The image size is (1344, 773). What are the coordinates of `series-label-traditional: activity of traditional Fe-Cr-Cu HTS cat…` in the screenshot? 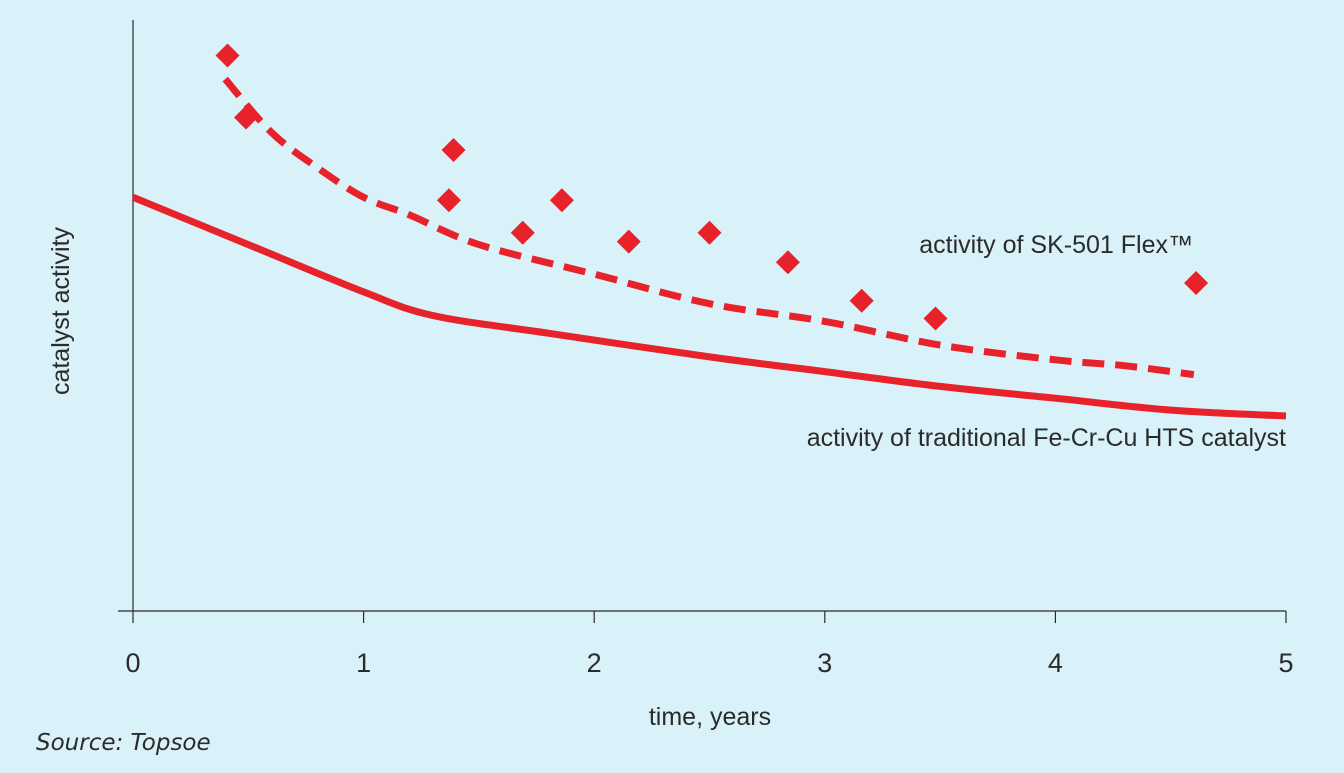 It's located at (1046, 438).